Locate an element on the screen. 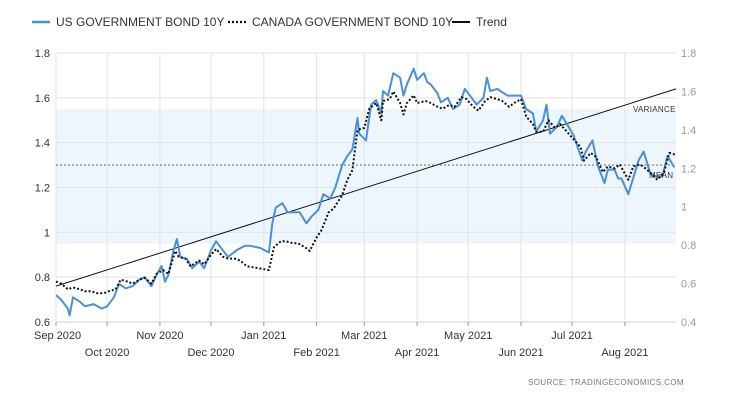 The width and height of the screenshot is (730, 400). x-tick-label: Jun 2021 is located at coordinates (520, 353).